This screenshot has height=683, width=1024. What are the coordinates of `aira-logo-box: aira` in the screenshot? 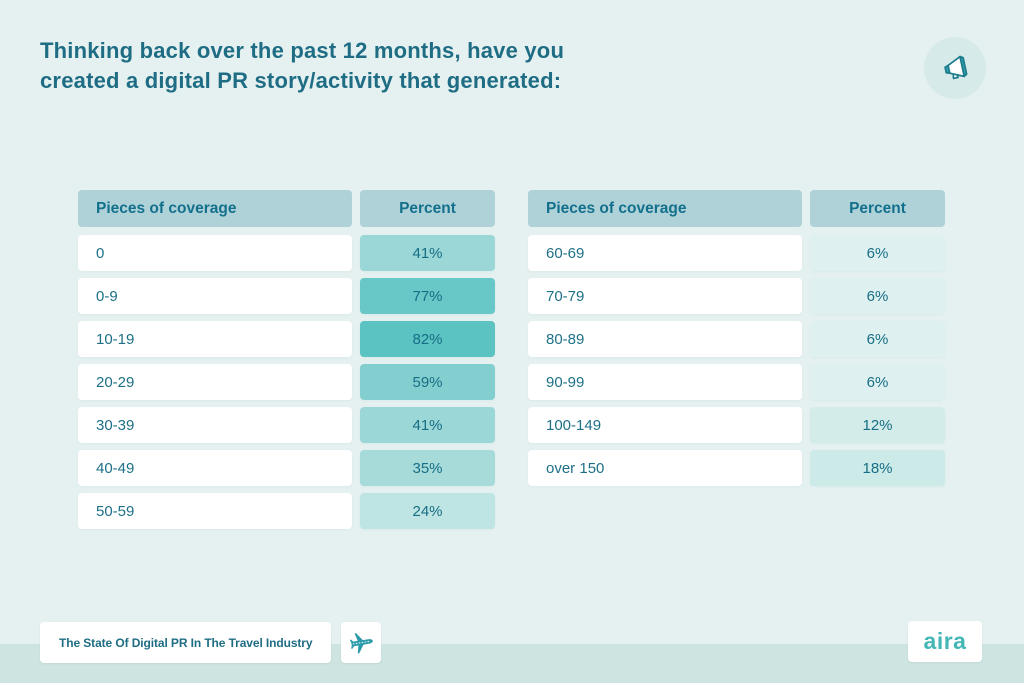 It's located at (945, 641).